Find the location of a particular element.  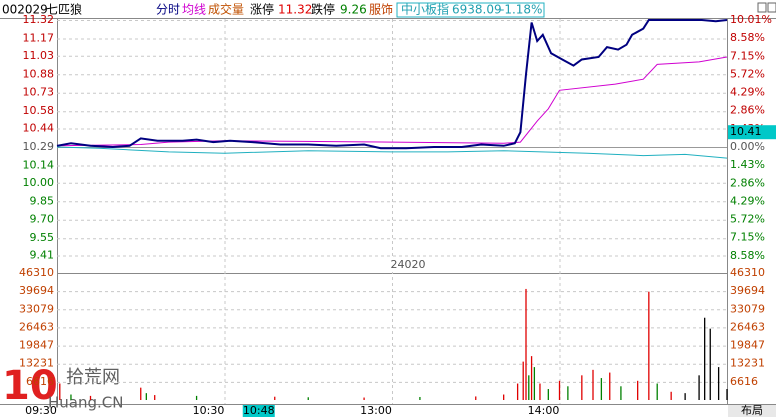

index-value: 6938.09 is located at coordinates (477, 10).